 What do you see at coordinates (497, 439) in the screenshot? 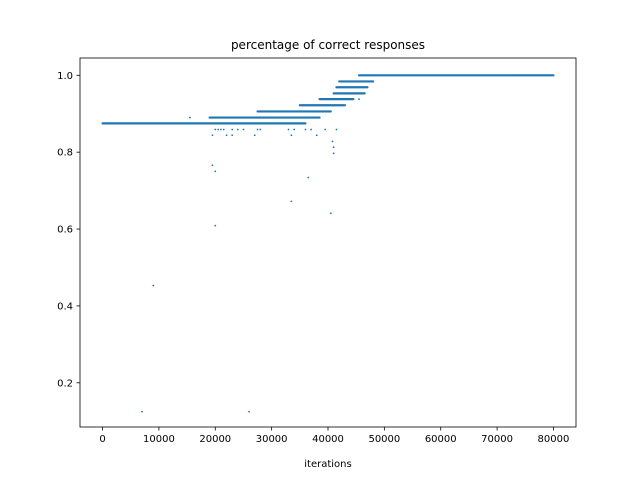
I see `x-tick-label: 70000` at bounding box center [497, 439].